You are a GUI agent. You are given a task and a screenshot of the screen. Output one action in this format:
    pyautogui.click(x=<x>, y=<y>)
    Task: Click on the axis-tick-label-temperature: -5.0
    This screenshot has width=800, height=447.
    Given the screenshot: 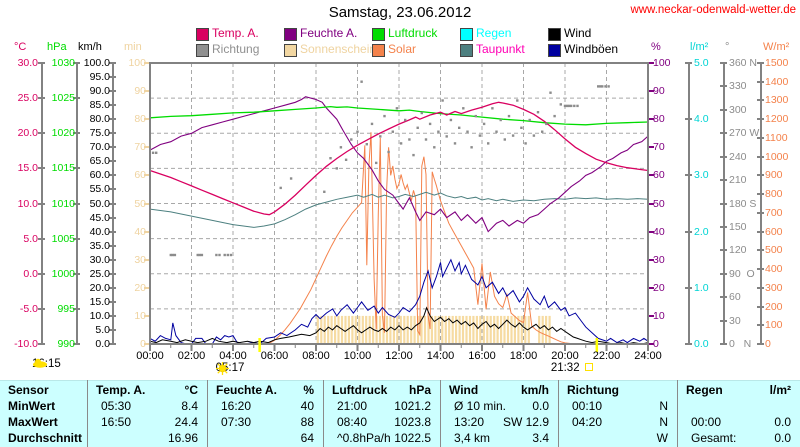 What is the action you would take?
    pyautogui.click(x=28, y=308)
    